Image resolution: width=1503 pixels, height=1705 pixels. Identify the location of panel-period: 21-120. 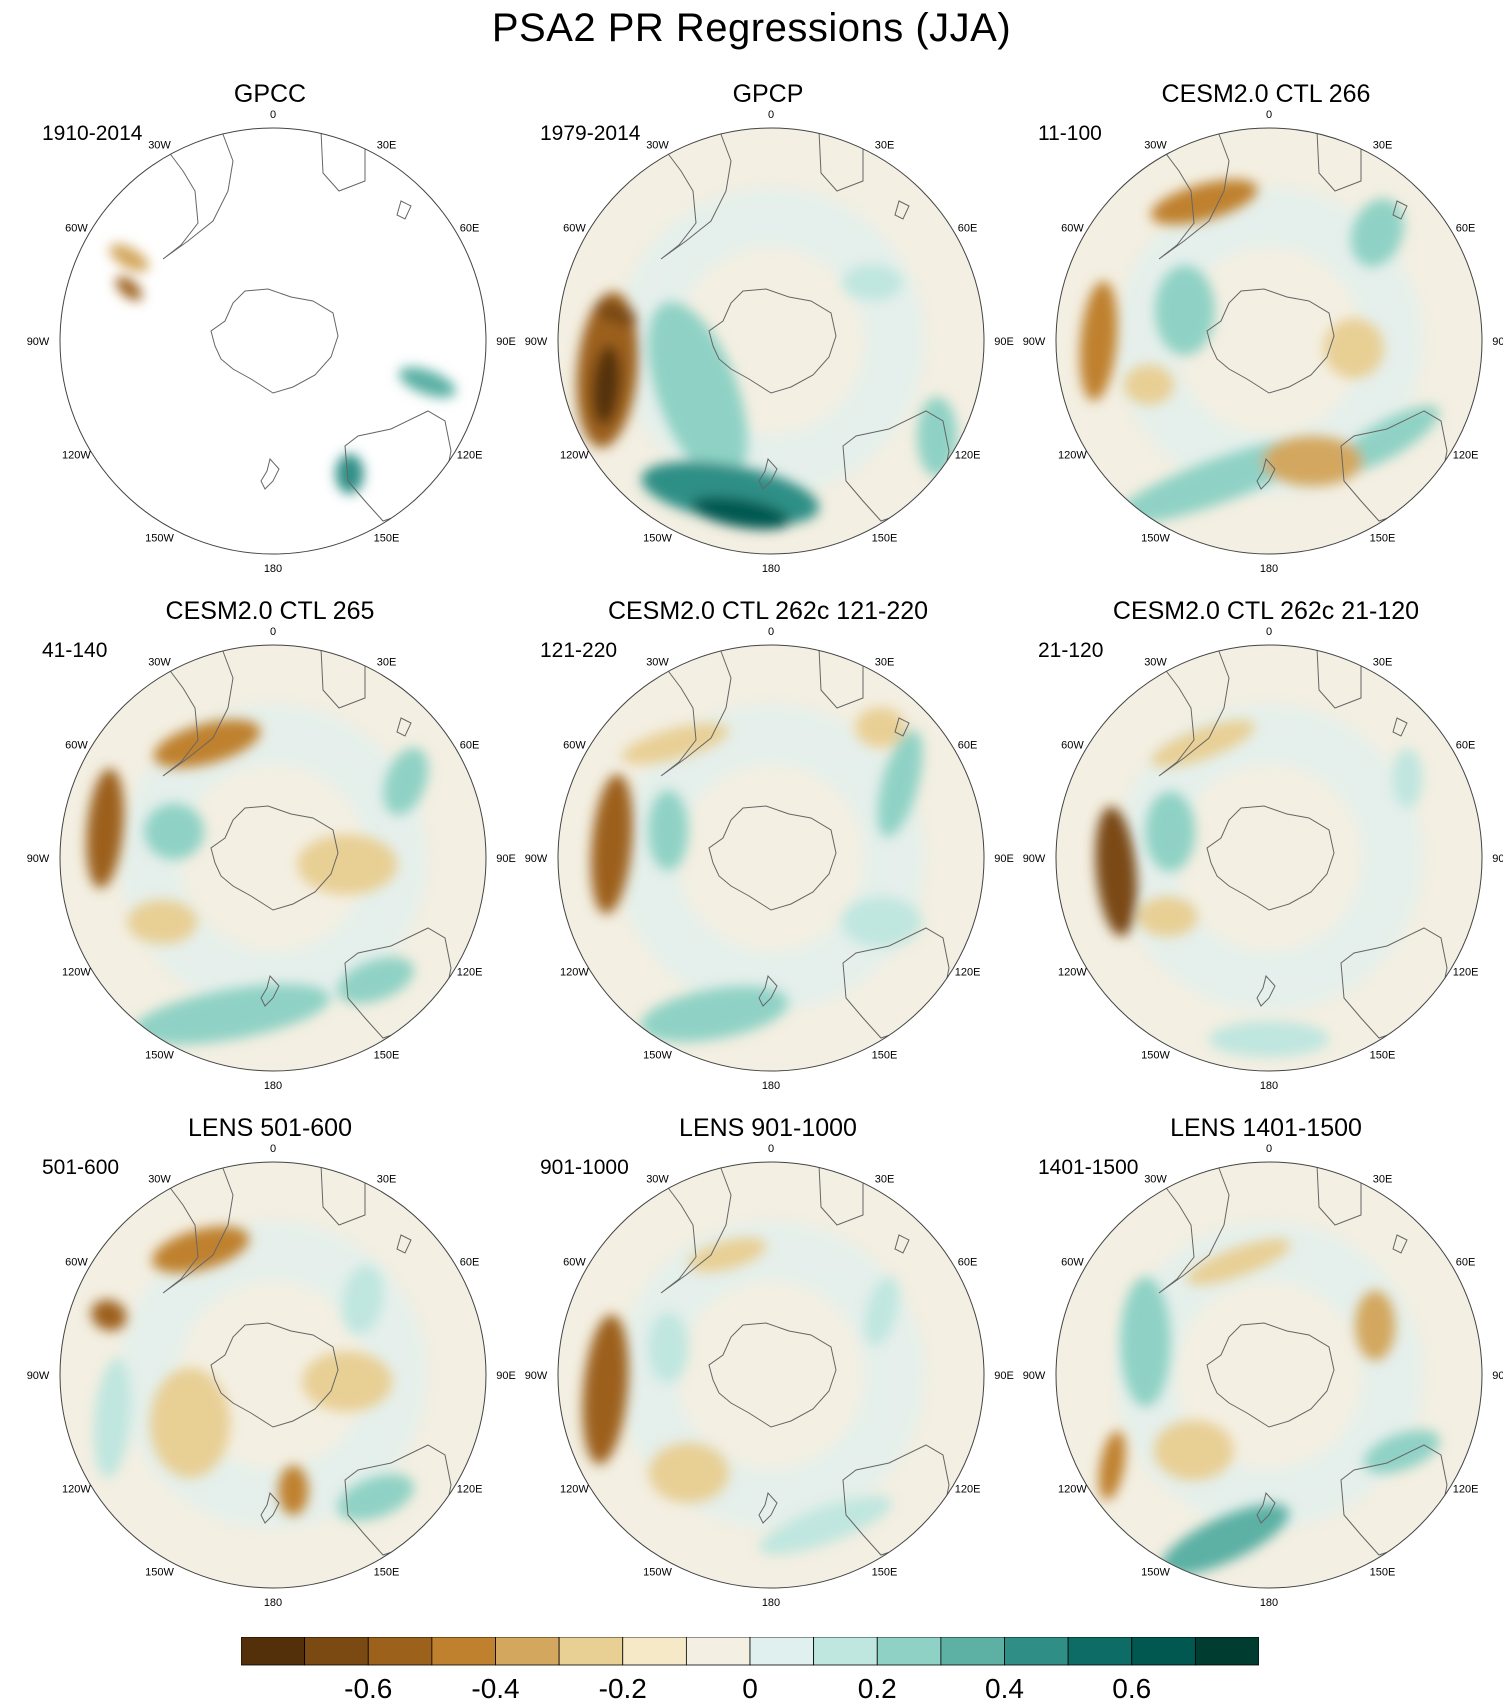
(1071, 650).